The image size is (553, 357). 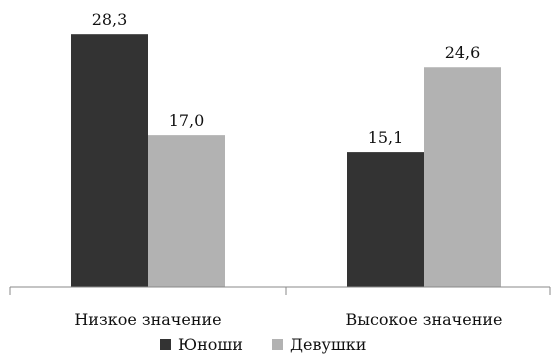 What do you see at coordinates (386, 137) in the screenshot?
I see `value-label-0-1: 15,1` at bounding box center [386, 137].